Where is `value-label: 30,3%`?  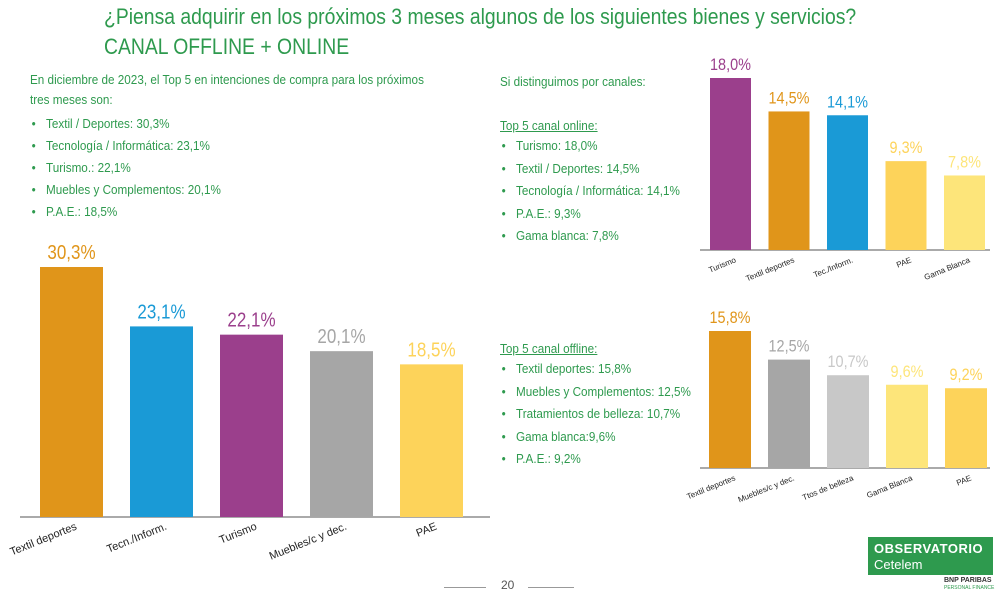 value-label: 30,3% is located at coordinates (71, 252).